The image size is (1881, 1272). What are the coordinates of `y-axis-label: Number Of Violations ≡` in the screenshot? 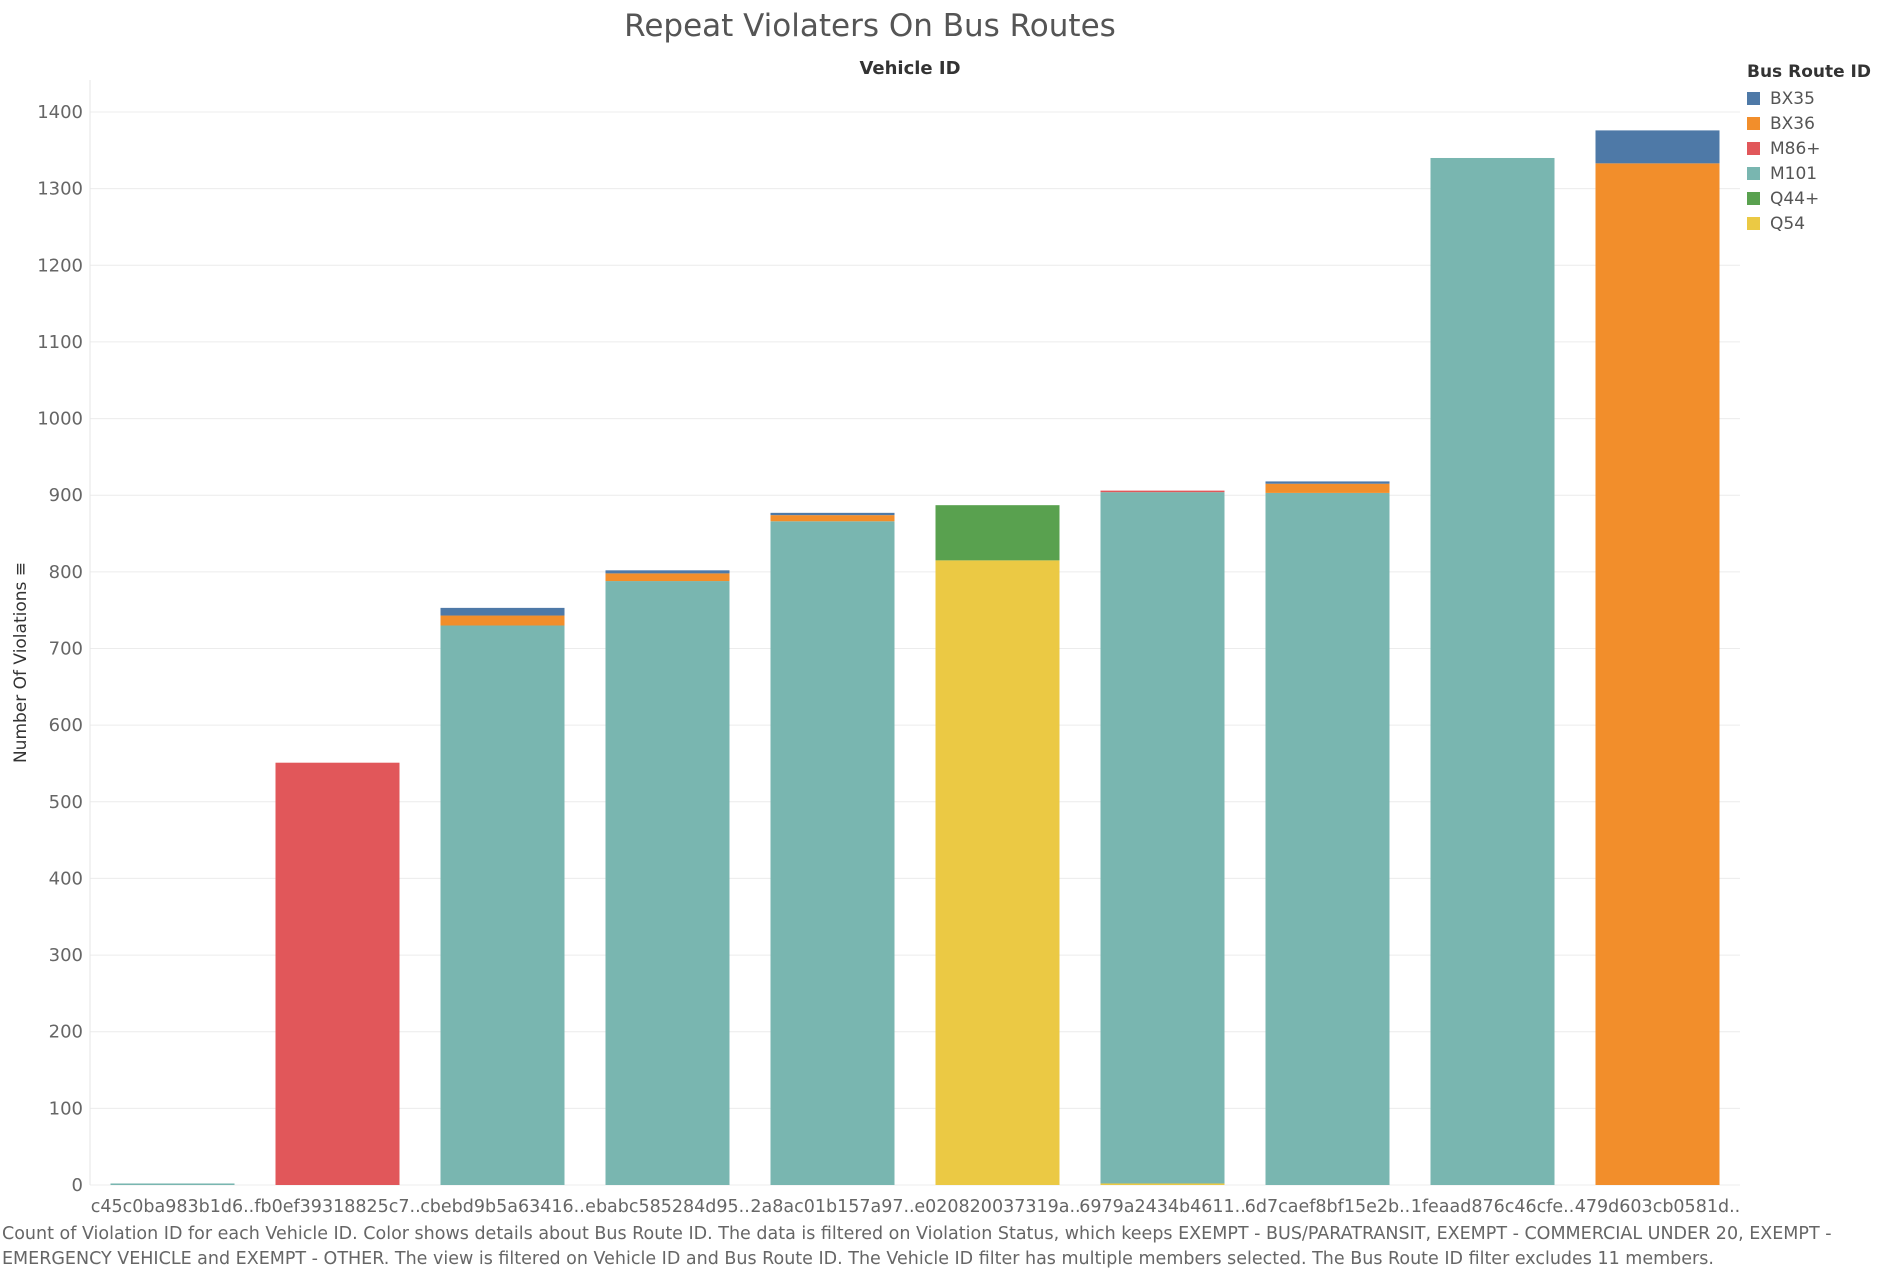 It's located at (21, 662).